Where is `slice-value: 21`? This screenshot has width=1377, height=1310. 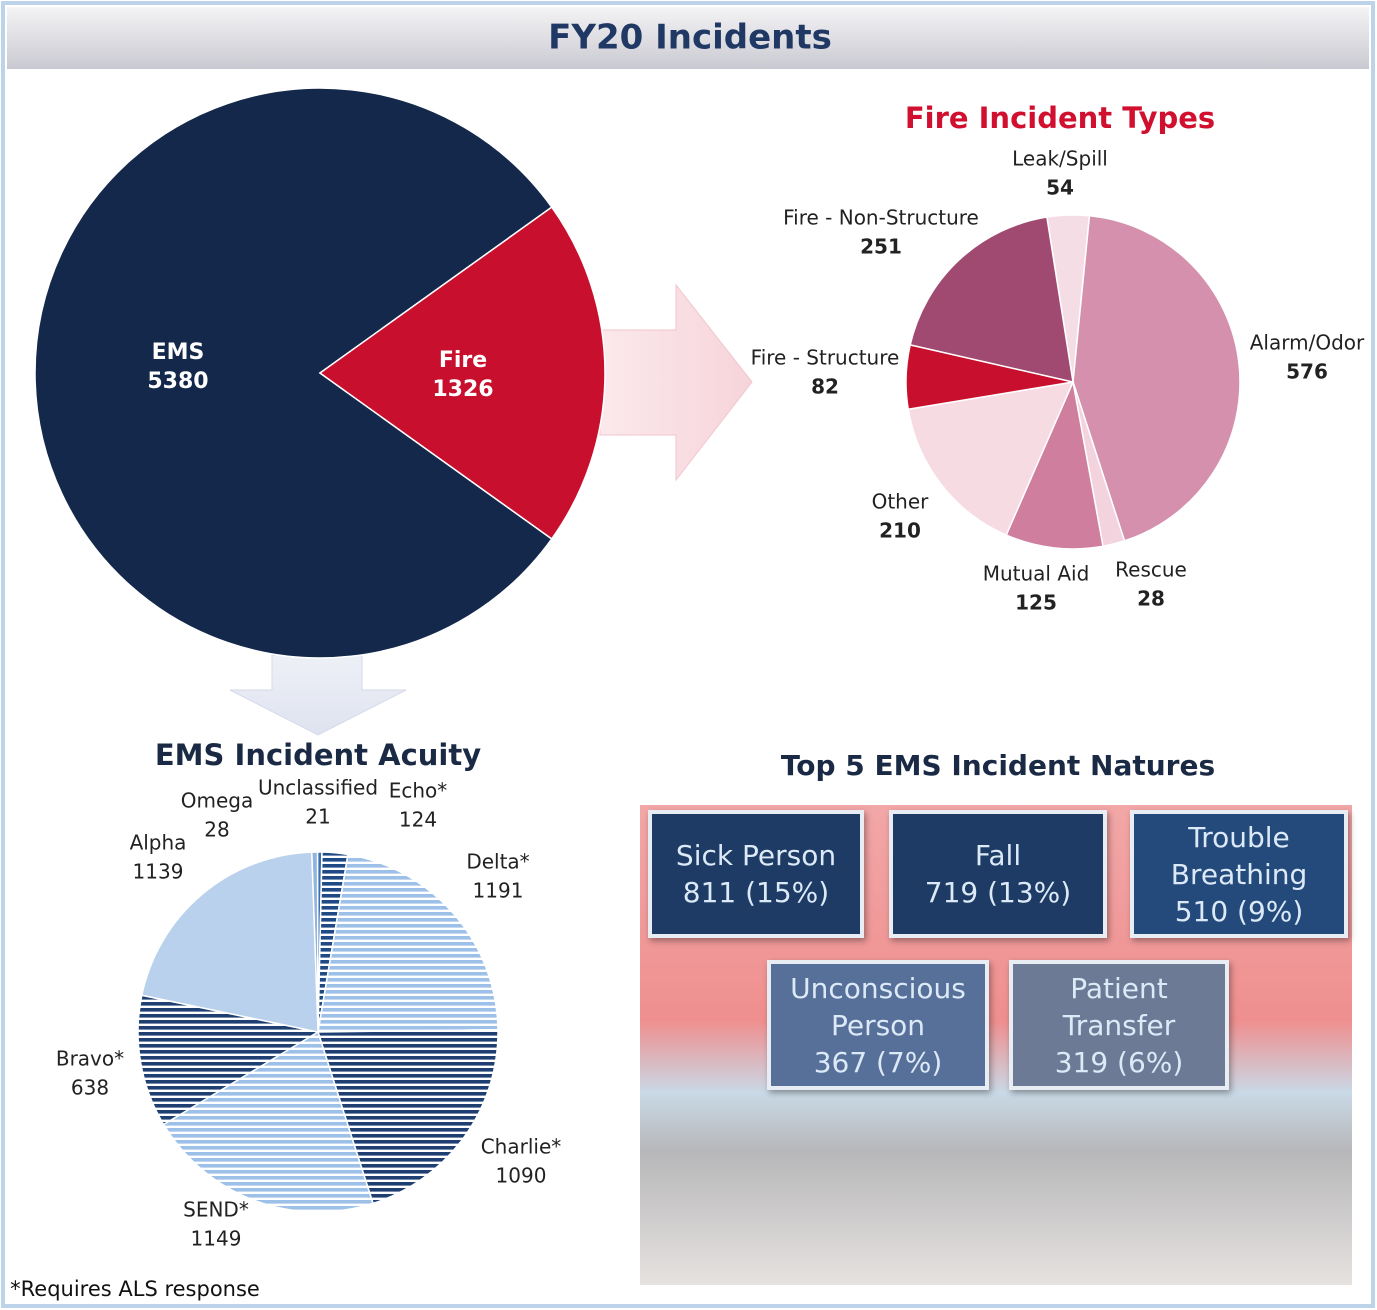
slice-value: 21 is located at coordinates (317, 817).